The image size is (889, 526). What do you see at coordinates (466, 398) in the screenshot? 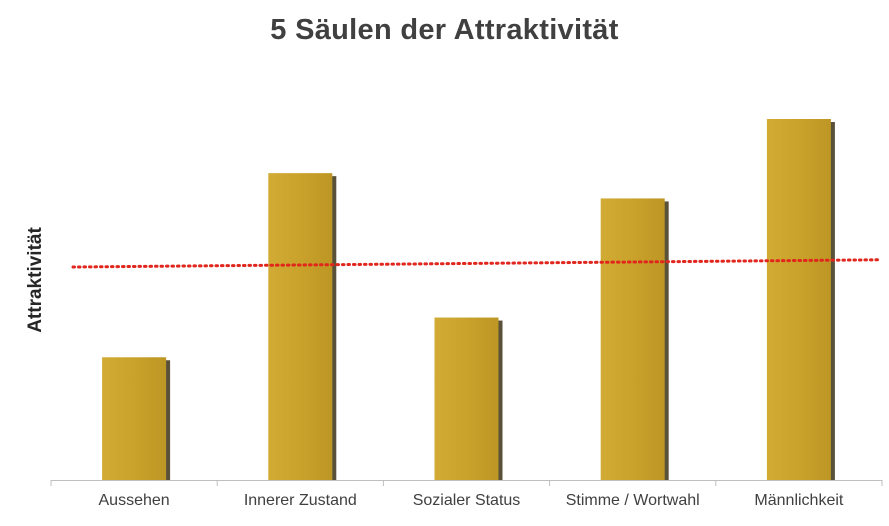
I see `bar-sozialer-status` at bounding box center [466, 398].